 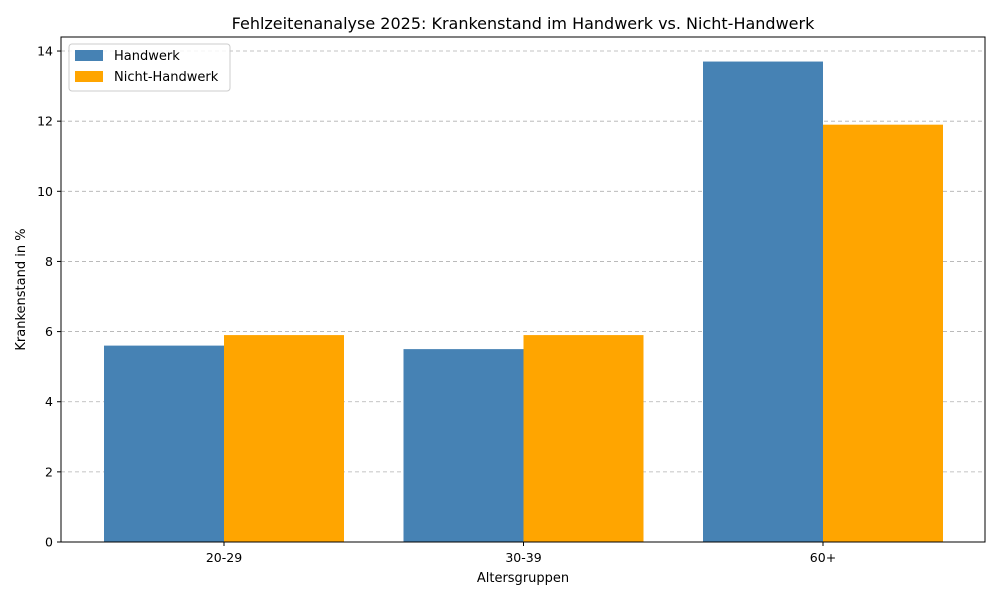 What do you see at coordinates (45, 121) in the screenshot?
I see `y-tick-label: 12` at bounding box center [45, 121].